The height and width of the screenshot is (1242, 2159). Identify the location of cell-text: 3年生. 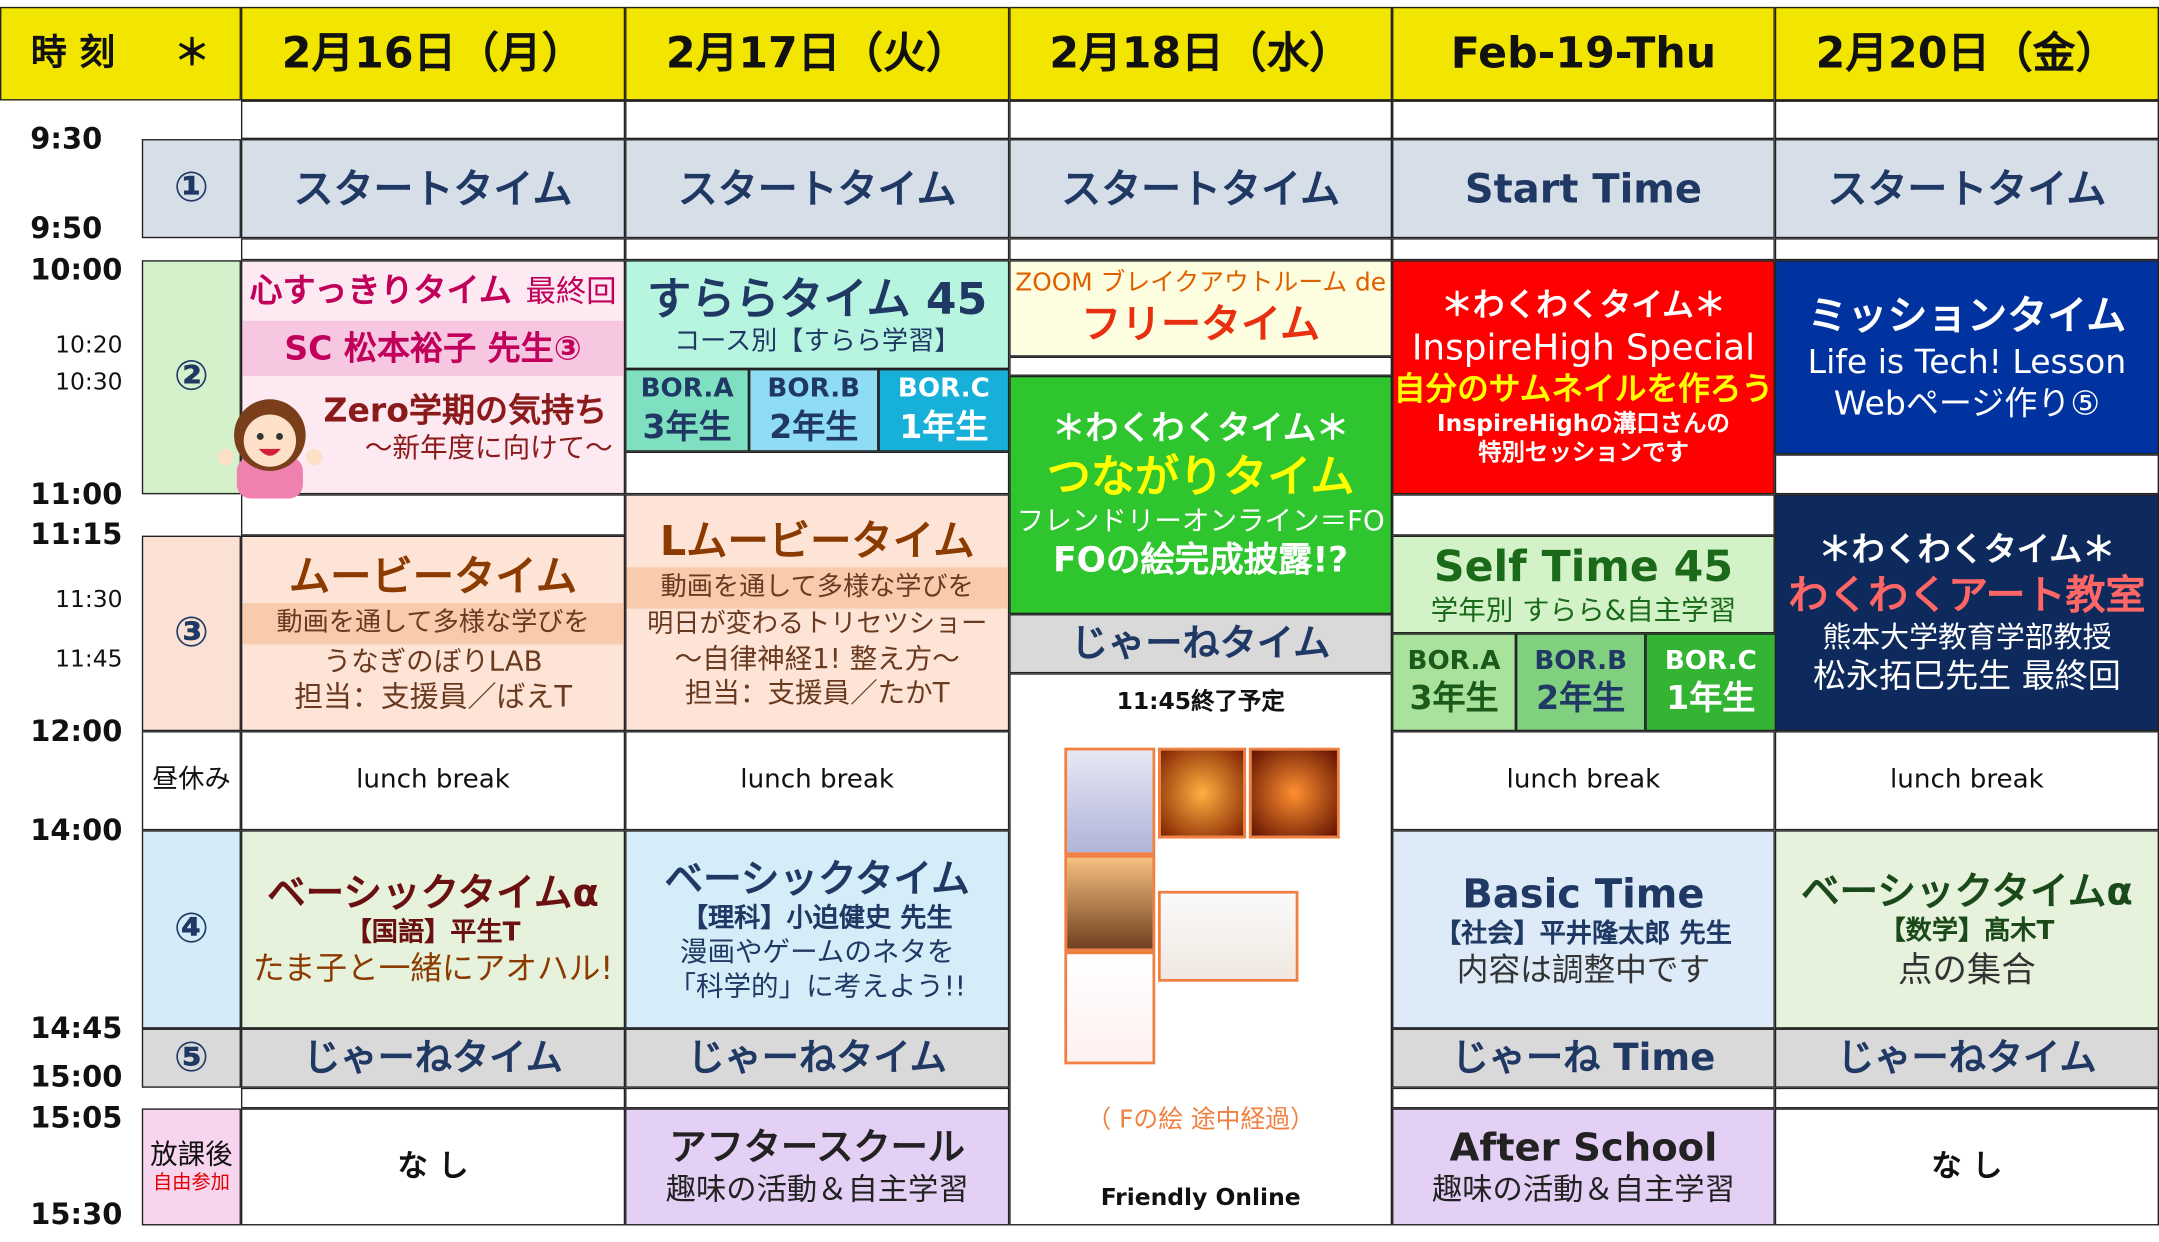
(687, 426).